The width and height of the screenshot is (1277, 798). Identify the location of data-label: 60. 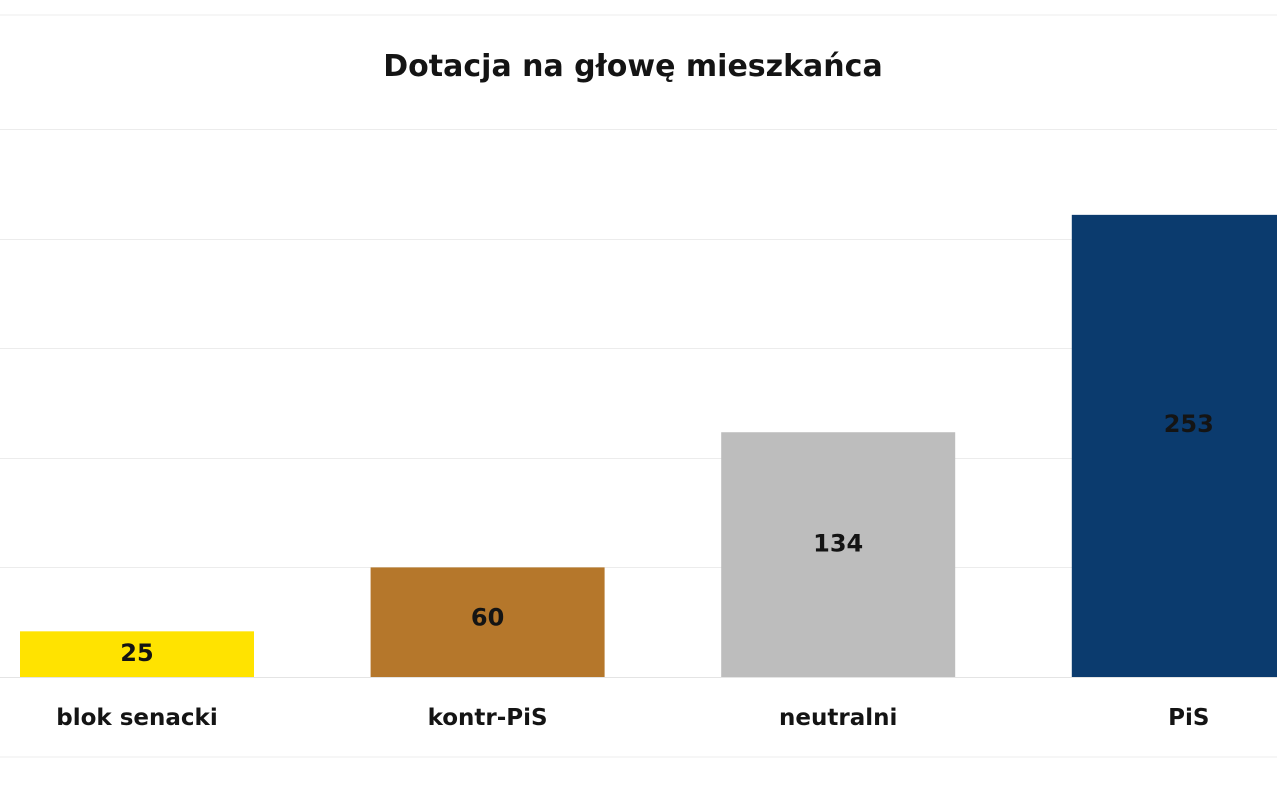
(487, 618).